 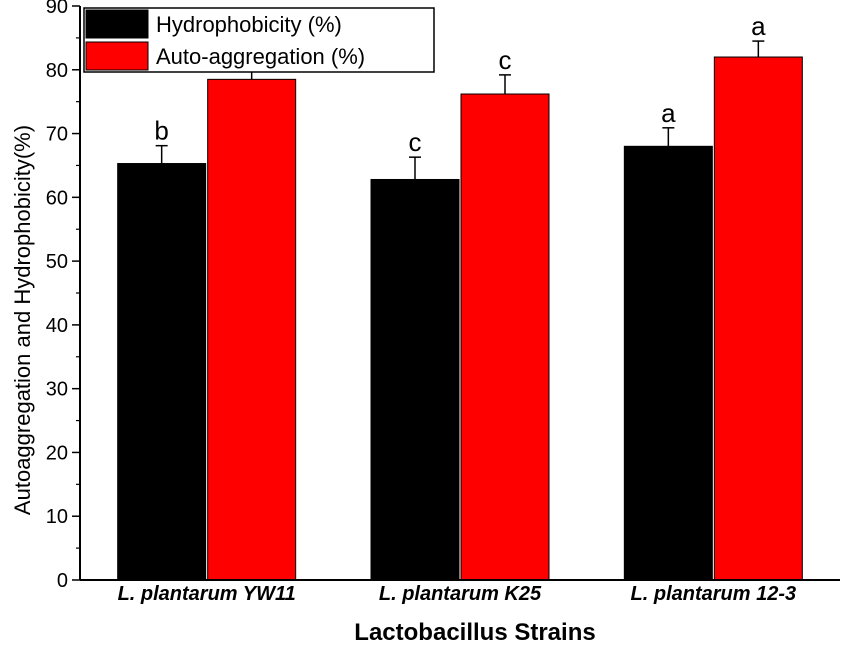 What do you see at coordinates (57, 9) in the screenshot?
I see `y-tick-label-90: 90` at bounding box center [57, 9].